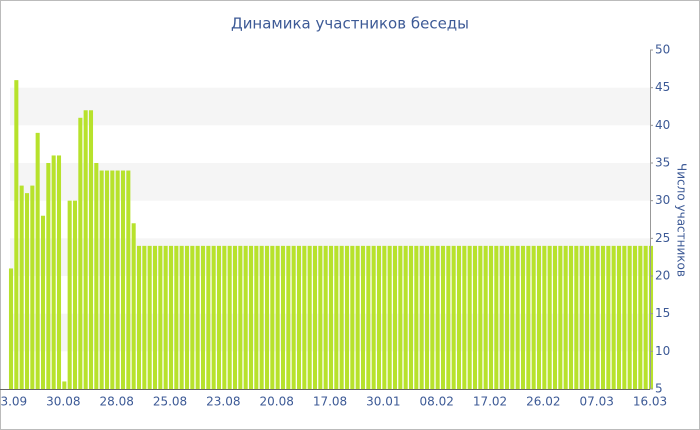 The height and width of the screenshot is (430, 700). Describe the element at coordinates (350, 24) in the screenshot. I see `chart-title: Динамика участников беседы` at that location.